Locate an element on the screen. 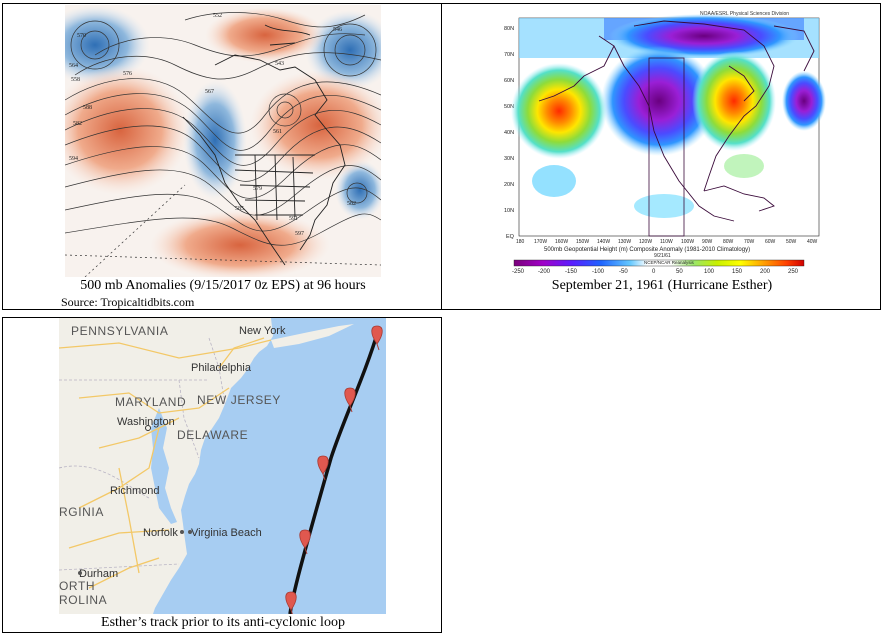 This screenshot has height=635, width=887. composite-date-label: 9/21/61 is located at coordinates (662, 256).